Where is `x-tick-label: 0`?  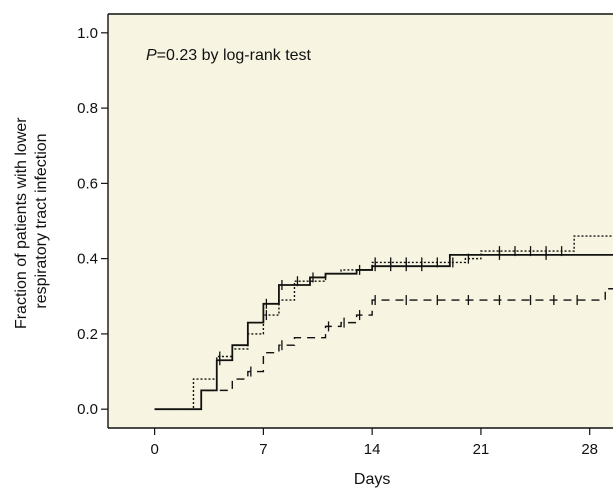
x-tick-label: 0 is located at coordinates (154, 449).